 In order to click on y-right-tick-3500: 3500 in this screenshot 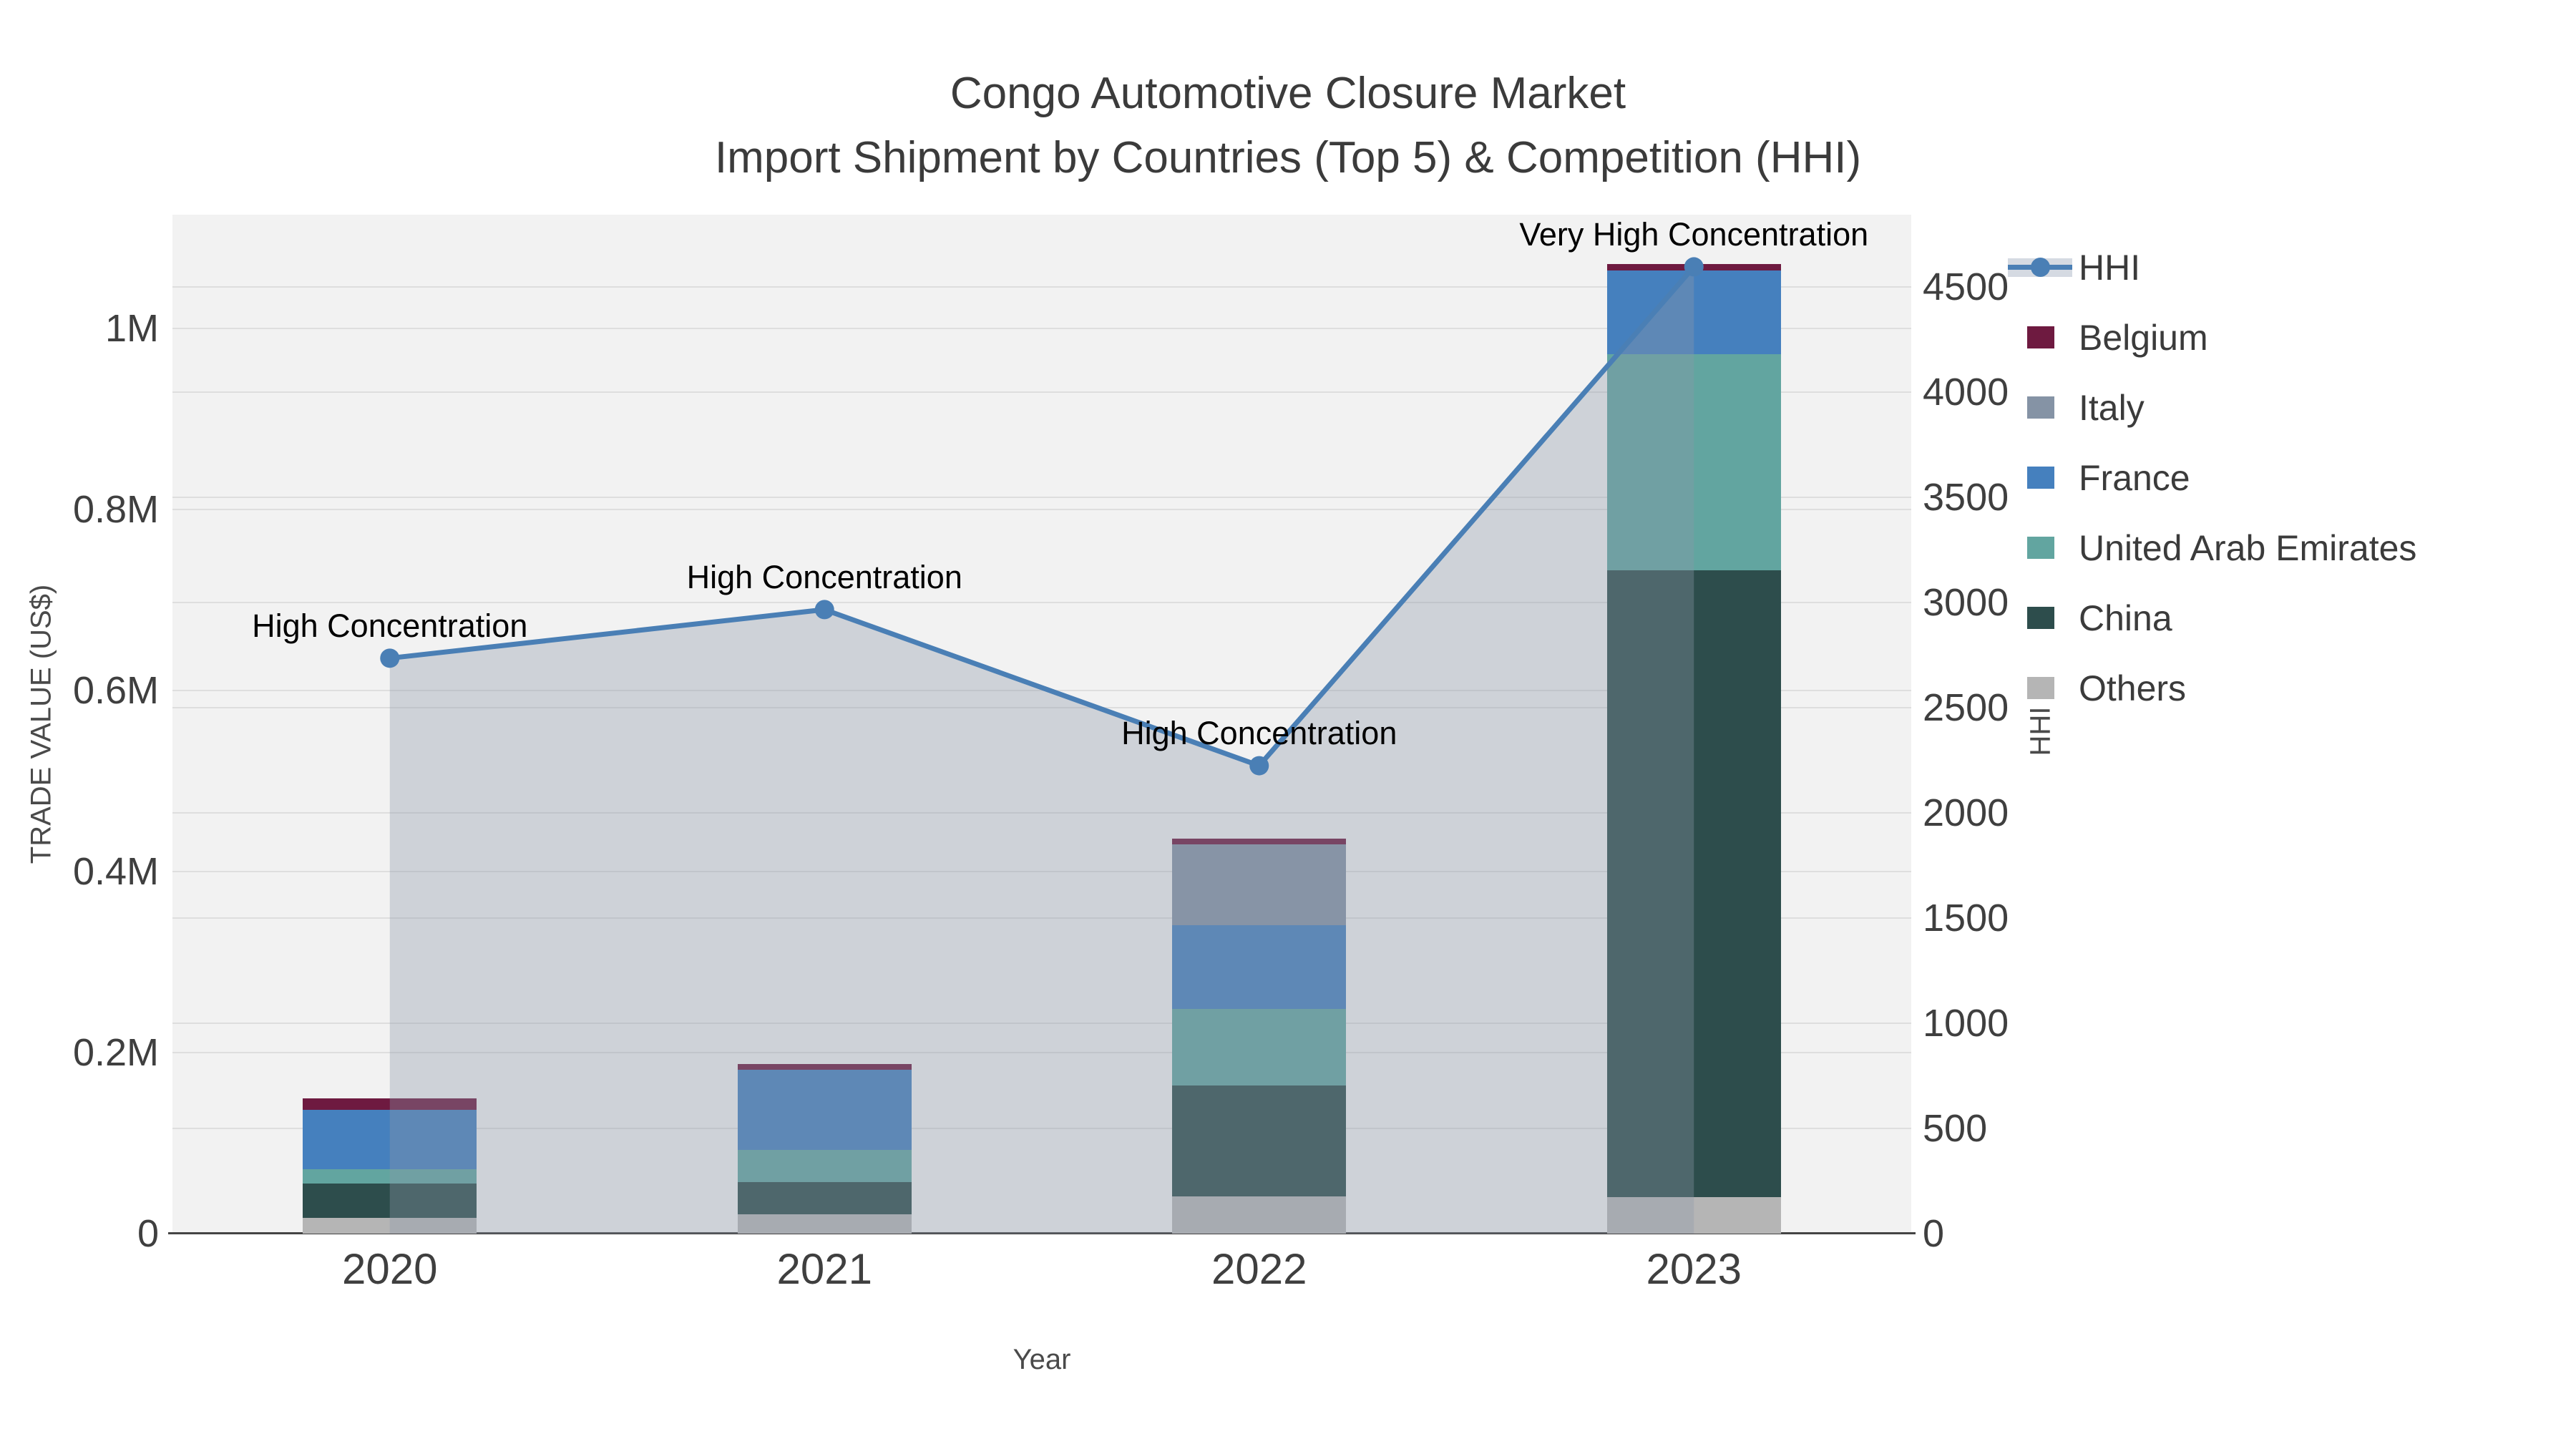, I will do `click(1966, 497)`.